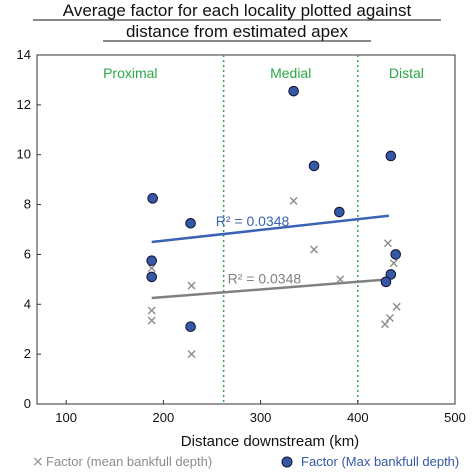  I want to click on x-tick-label: 500, so click(455, 417).